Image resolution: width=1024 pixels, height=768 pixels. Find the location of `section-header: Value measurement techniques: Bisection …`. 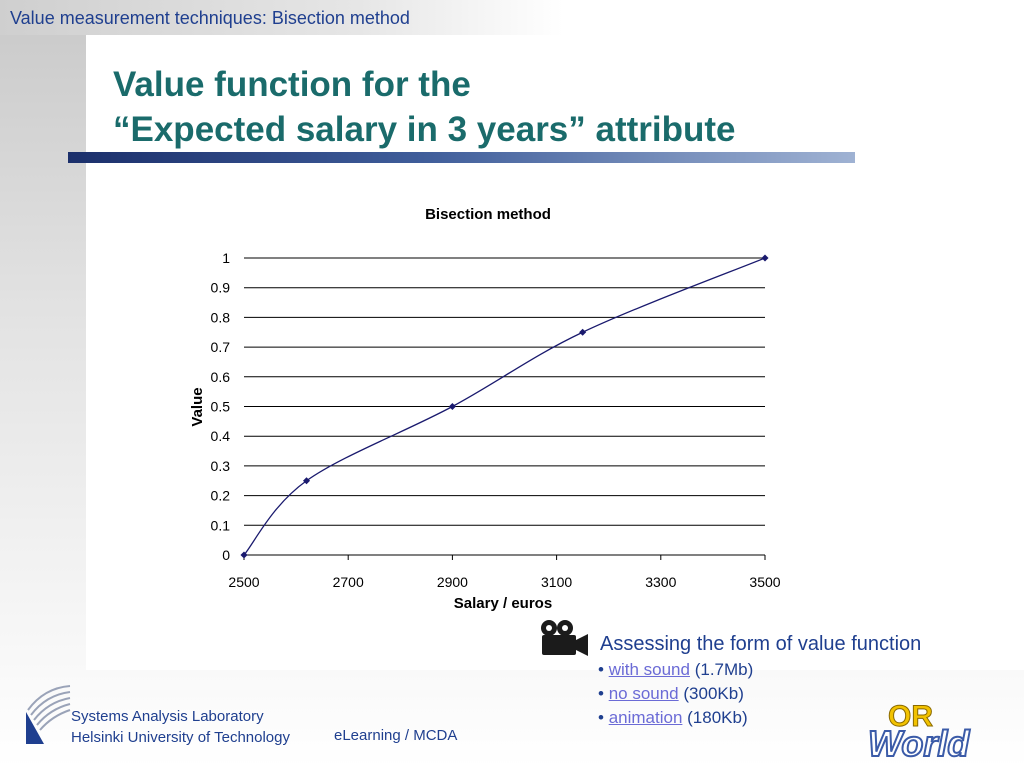

section-header: Value measurement techniques: Bisection … is located at coordinates (210, 18).